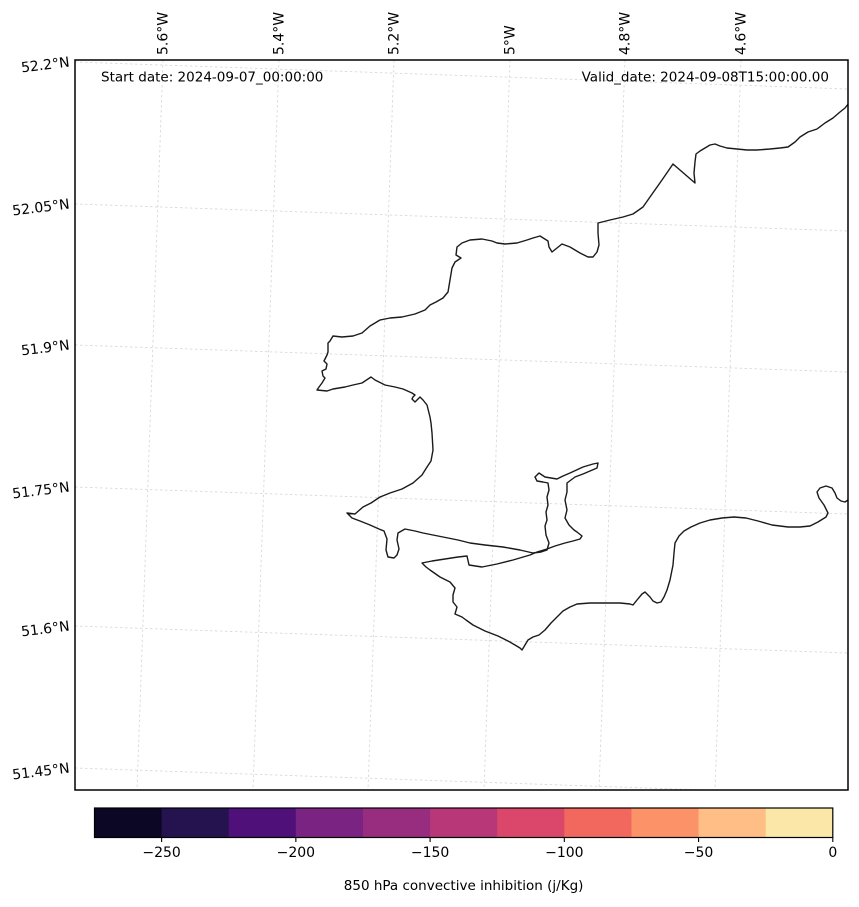 This screenshot has height=907, width=859. I want to click on lat-tick-label: 51.6°N, so click(45, 630).